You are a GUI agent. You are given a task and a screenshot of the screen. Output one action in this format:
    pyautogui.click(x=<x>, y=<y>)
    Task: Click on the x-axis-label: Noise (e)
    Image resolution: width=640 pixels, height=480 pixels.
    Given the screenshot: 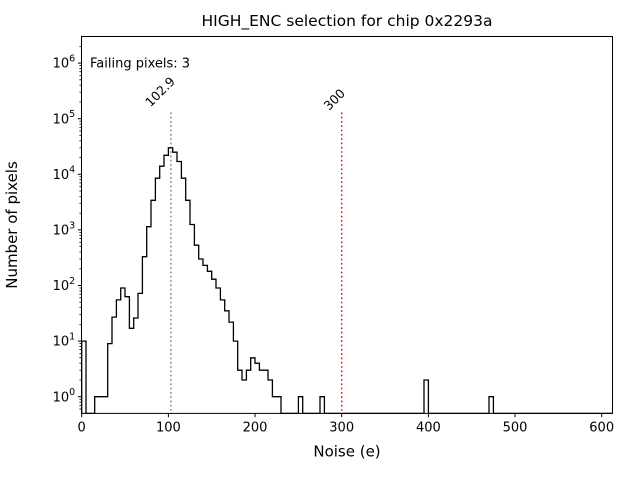 What is the action you would take?
    pyautogui.click(x=346, y=452)
    